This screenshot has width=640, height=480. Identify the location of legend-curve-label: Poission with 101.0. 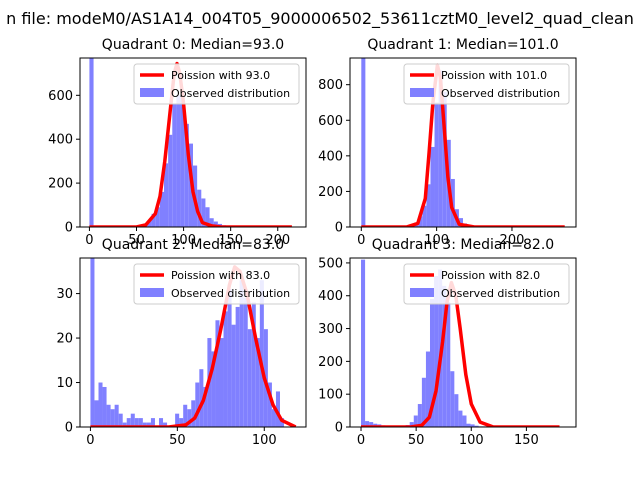
(494, 75).